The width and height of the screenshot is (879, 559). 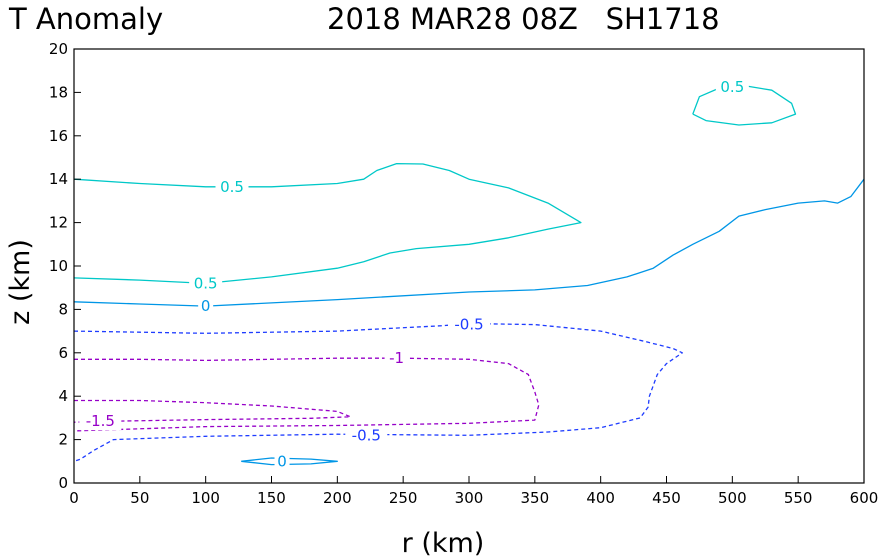 What do you see at coordinates (864, 498) in the screenshot?
I see `x-tick-label: 600` at bounding box center [864, 498].